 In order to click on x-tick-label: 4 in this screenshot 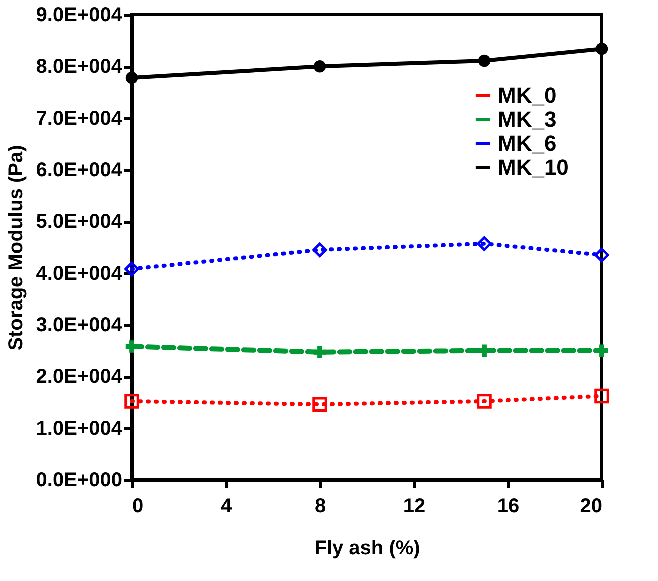, I will do `click(226, 507)`.